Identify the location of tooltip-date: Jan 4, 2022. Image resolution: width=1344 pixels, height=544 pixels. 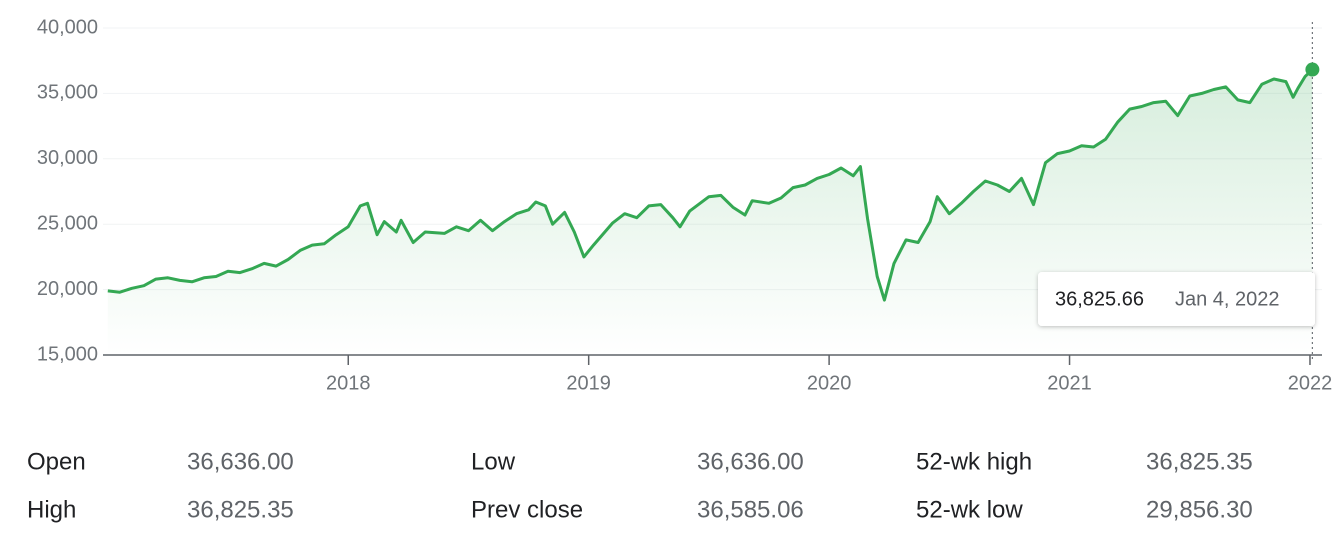
(1227, 299).